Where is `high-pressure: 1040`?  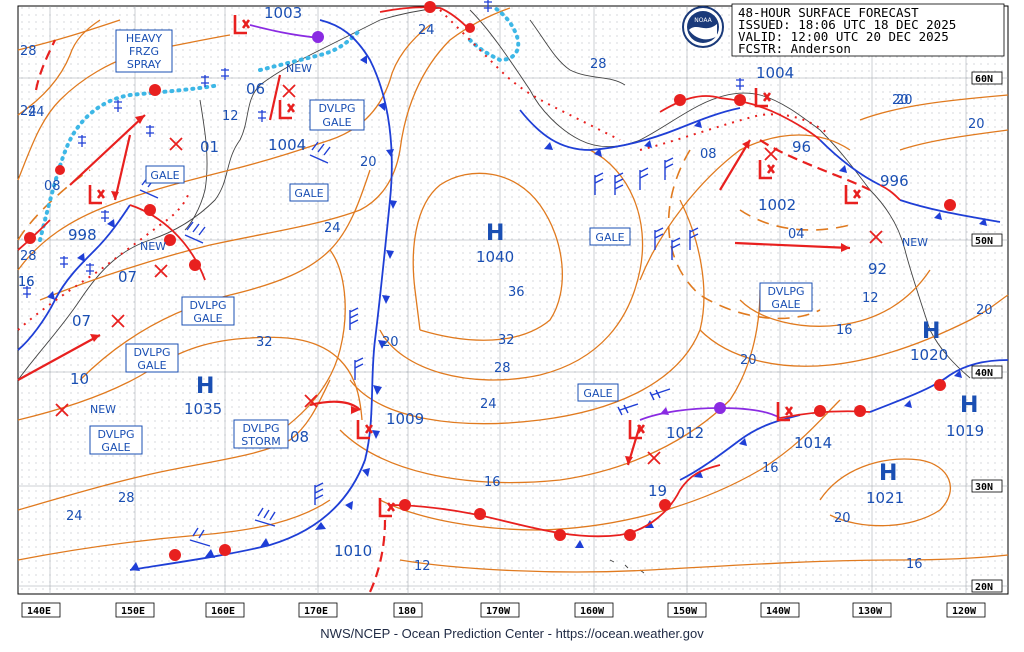 high-pressure: 1040 is located at coordinates (495, 257).